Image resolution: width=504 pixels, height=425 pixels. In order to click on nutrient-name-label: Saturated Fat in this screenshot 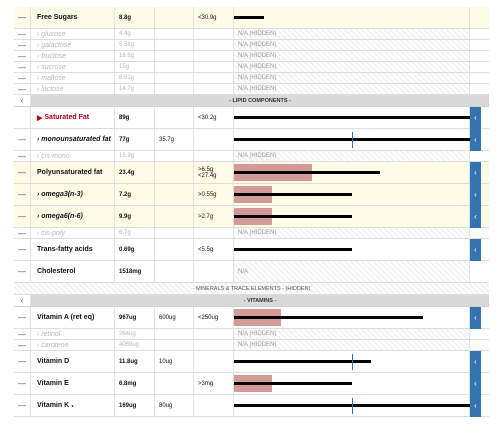, I will do `click(67, 117)`.